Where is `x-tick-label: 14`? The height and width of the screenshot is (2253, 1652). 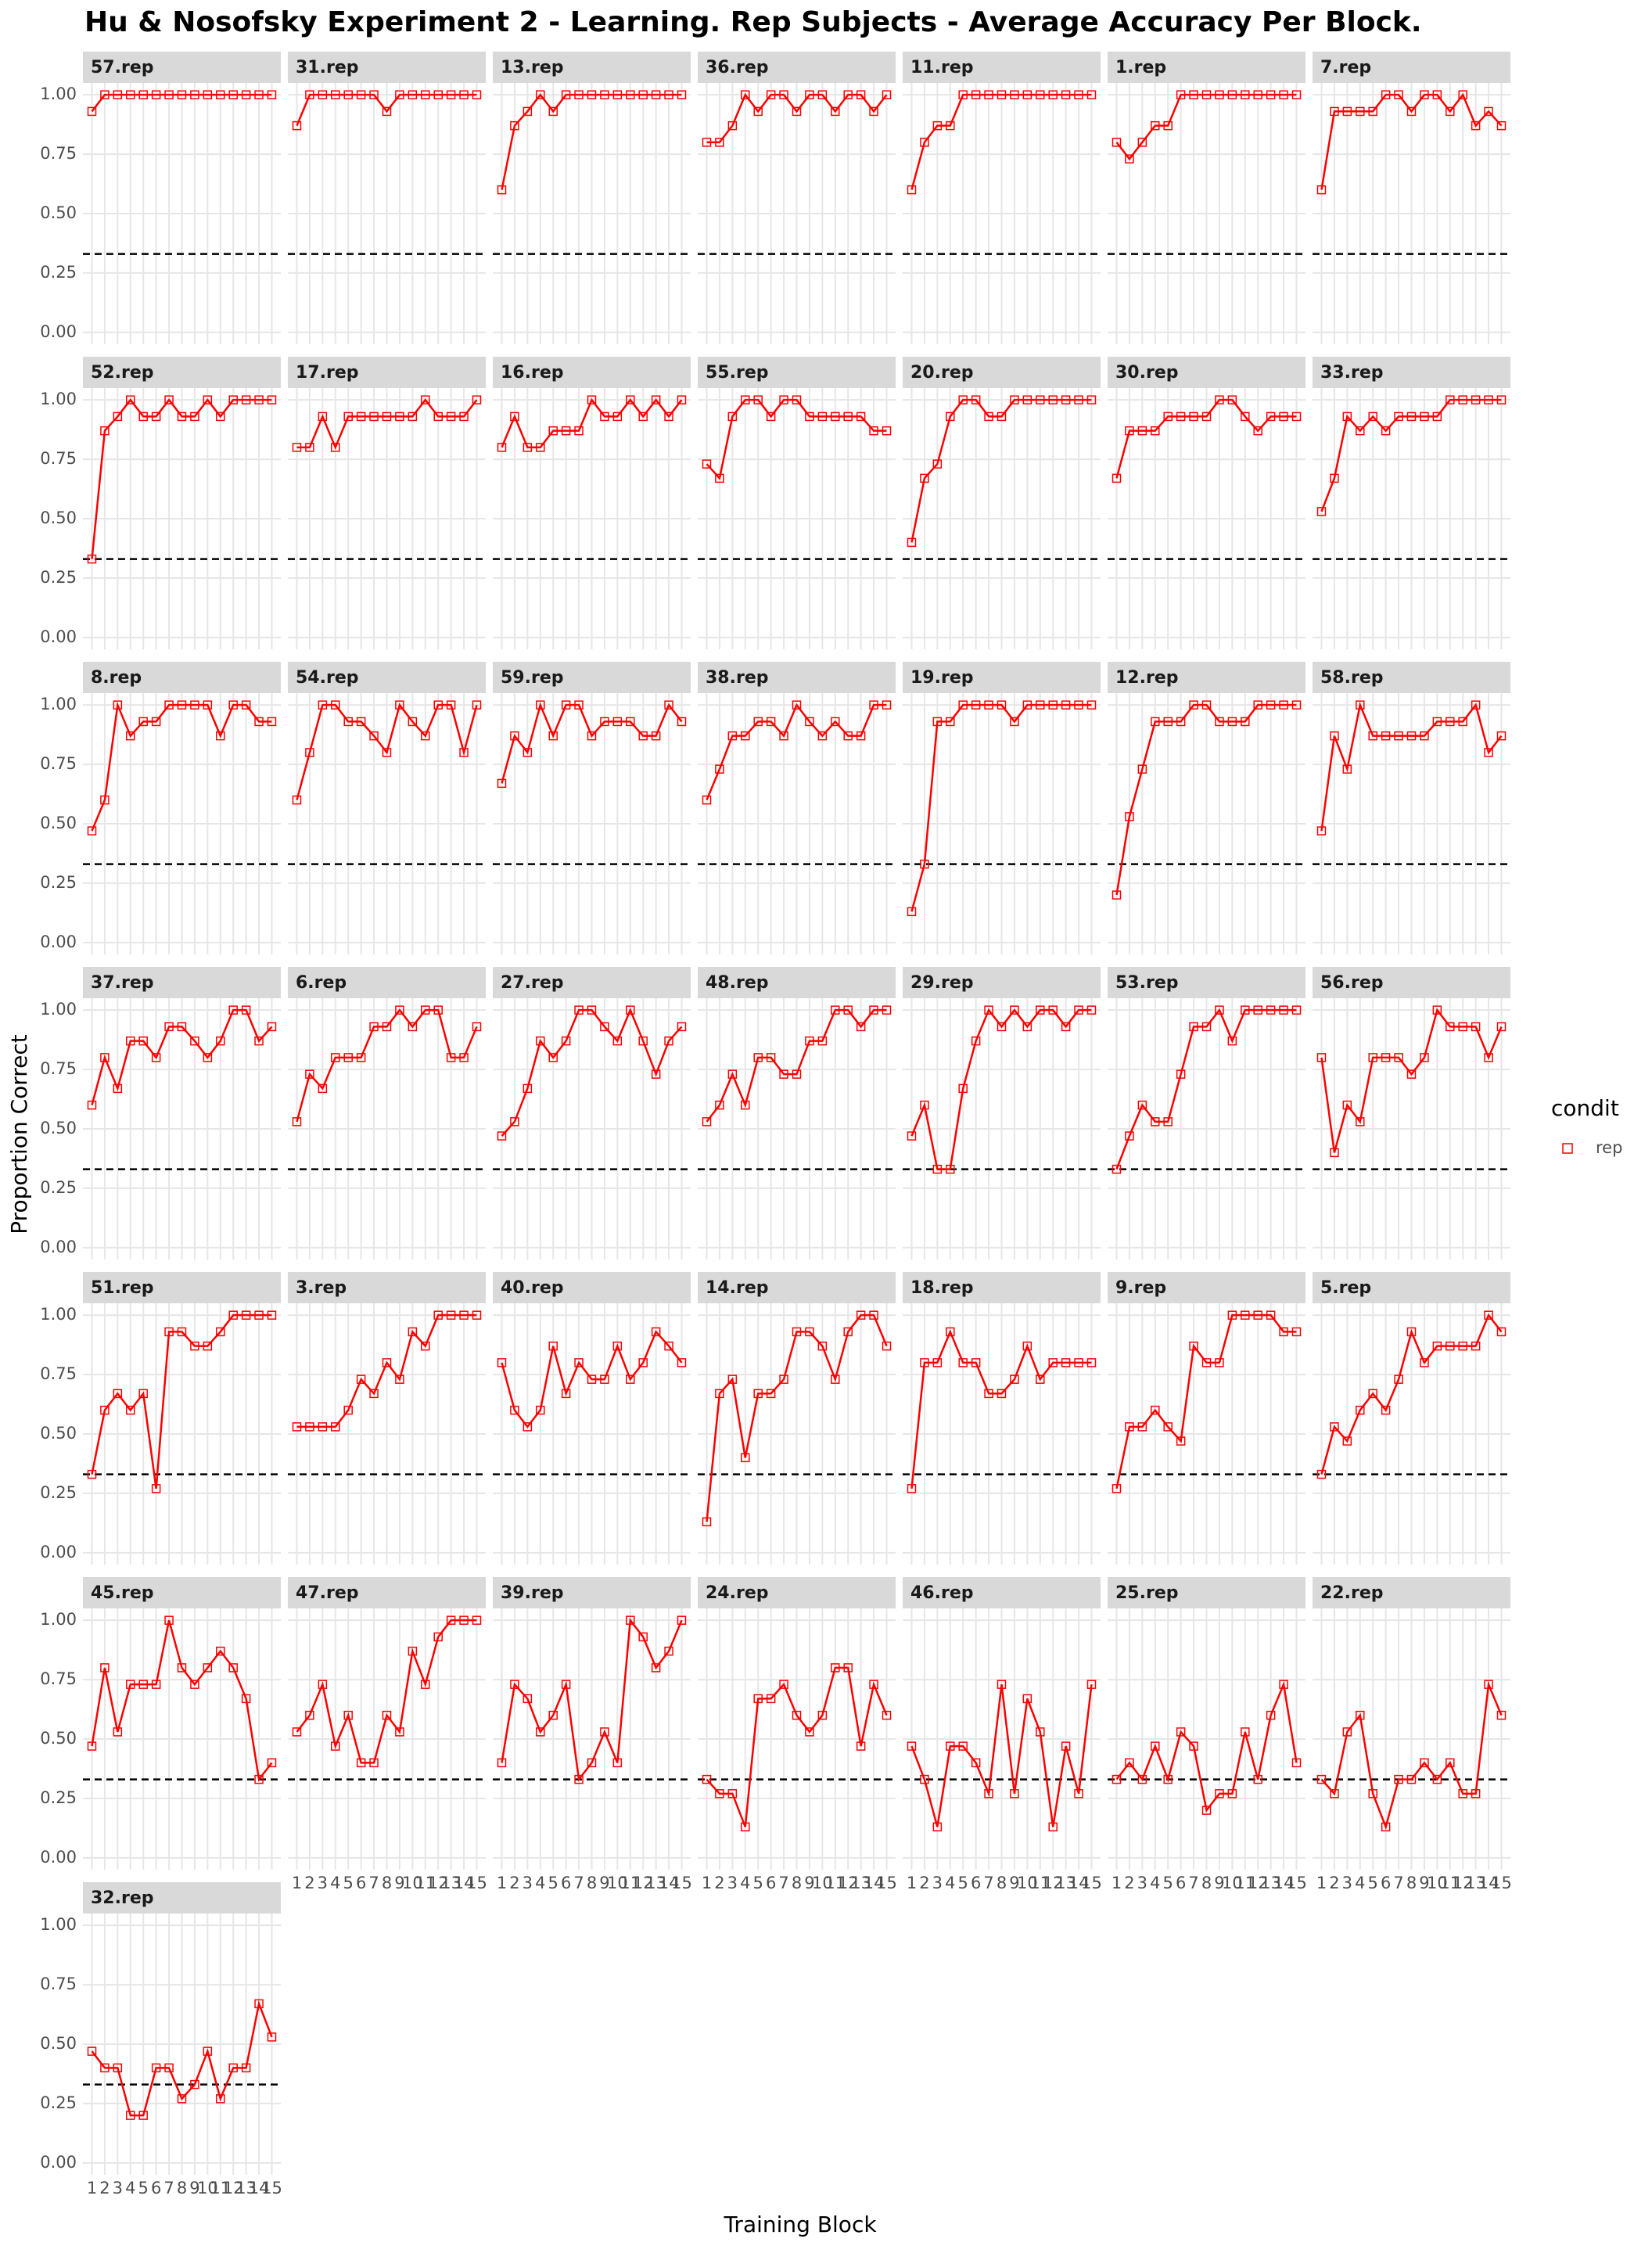
x-tick-label: 14 is located at coordinates (259, 2188).